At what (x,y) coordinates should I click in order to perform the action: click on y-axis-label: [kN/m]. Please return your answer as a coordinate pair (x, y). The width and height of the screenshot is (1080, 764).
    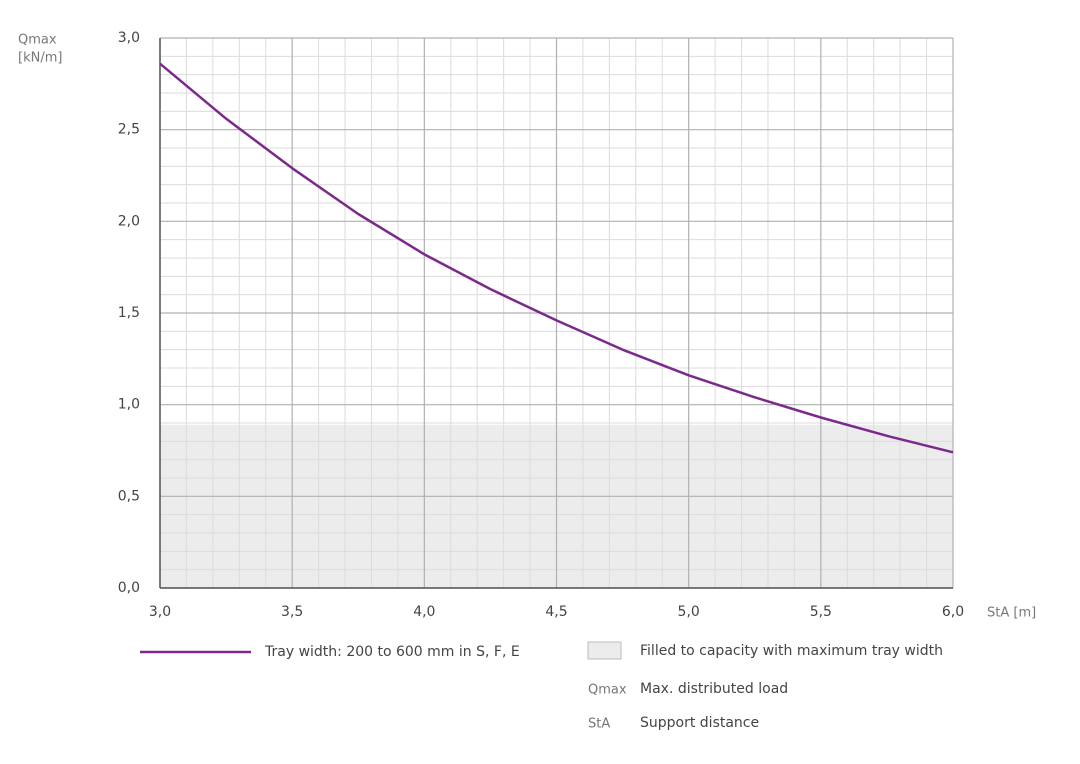
    Looking at the image, I should click on (40, 58).